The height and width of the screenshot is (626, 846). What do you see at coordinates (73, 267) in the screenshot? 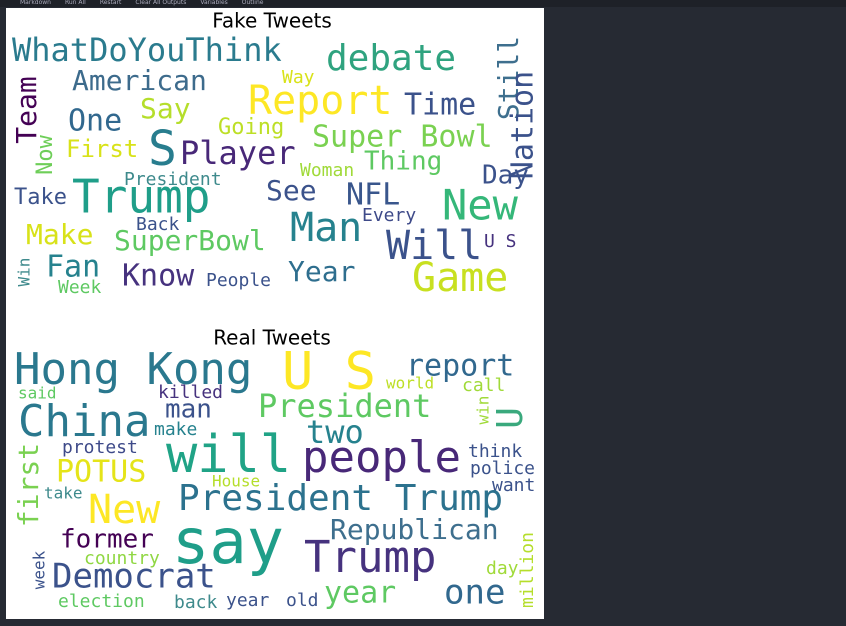
I see `cloud-word: Fan` at bounding box center [73, 267].